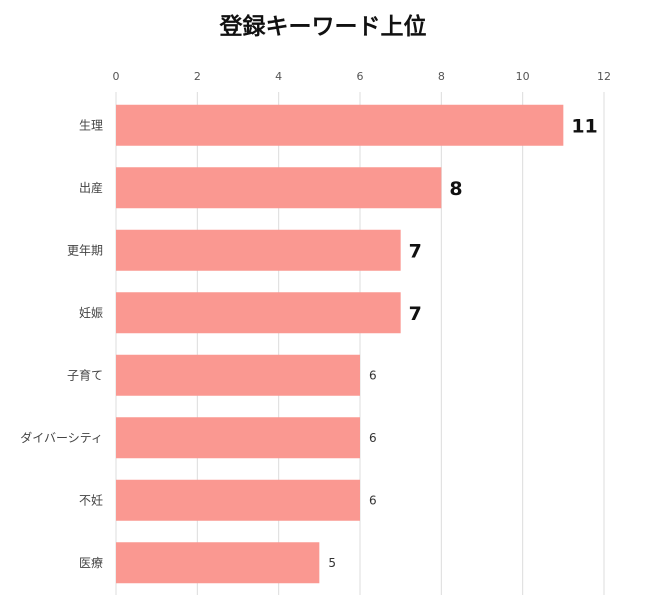  What do you see at coordinates (197, 76) in the screenshot?
I see `x-tick-label: 2` at bounding box center [197, 76].